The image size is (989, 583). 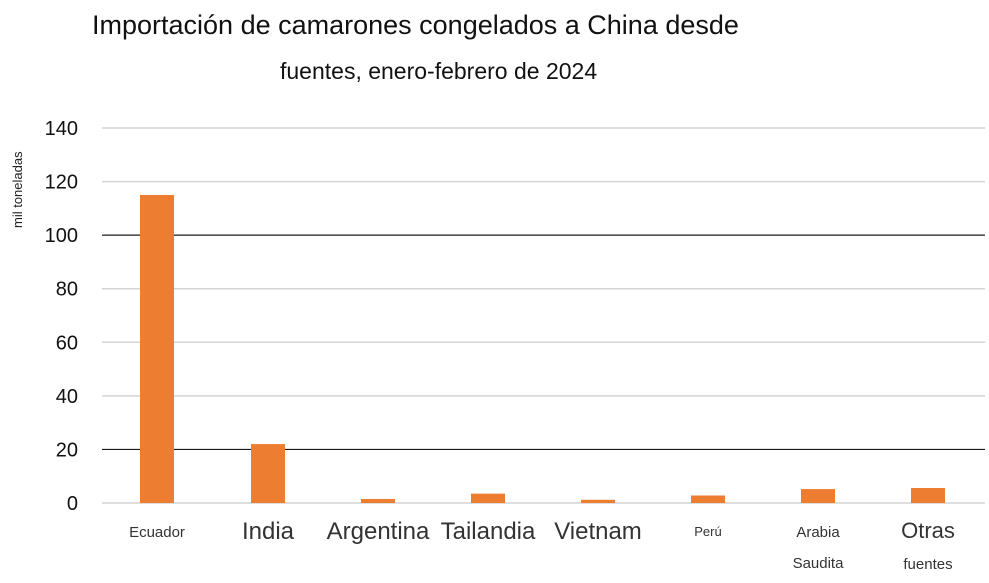 What do you see at coordinates (488, 531) in the screenshot?
I see `x-category-label-tailandia: Tailandia` at bounding box center [488, 531].